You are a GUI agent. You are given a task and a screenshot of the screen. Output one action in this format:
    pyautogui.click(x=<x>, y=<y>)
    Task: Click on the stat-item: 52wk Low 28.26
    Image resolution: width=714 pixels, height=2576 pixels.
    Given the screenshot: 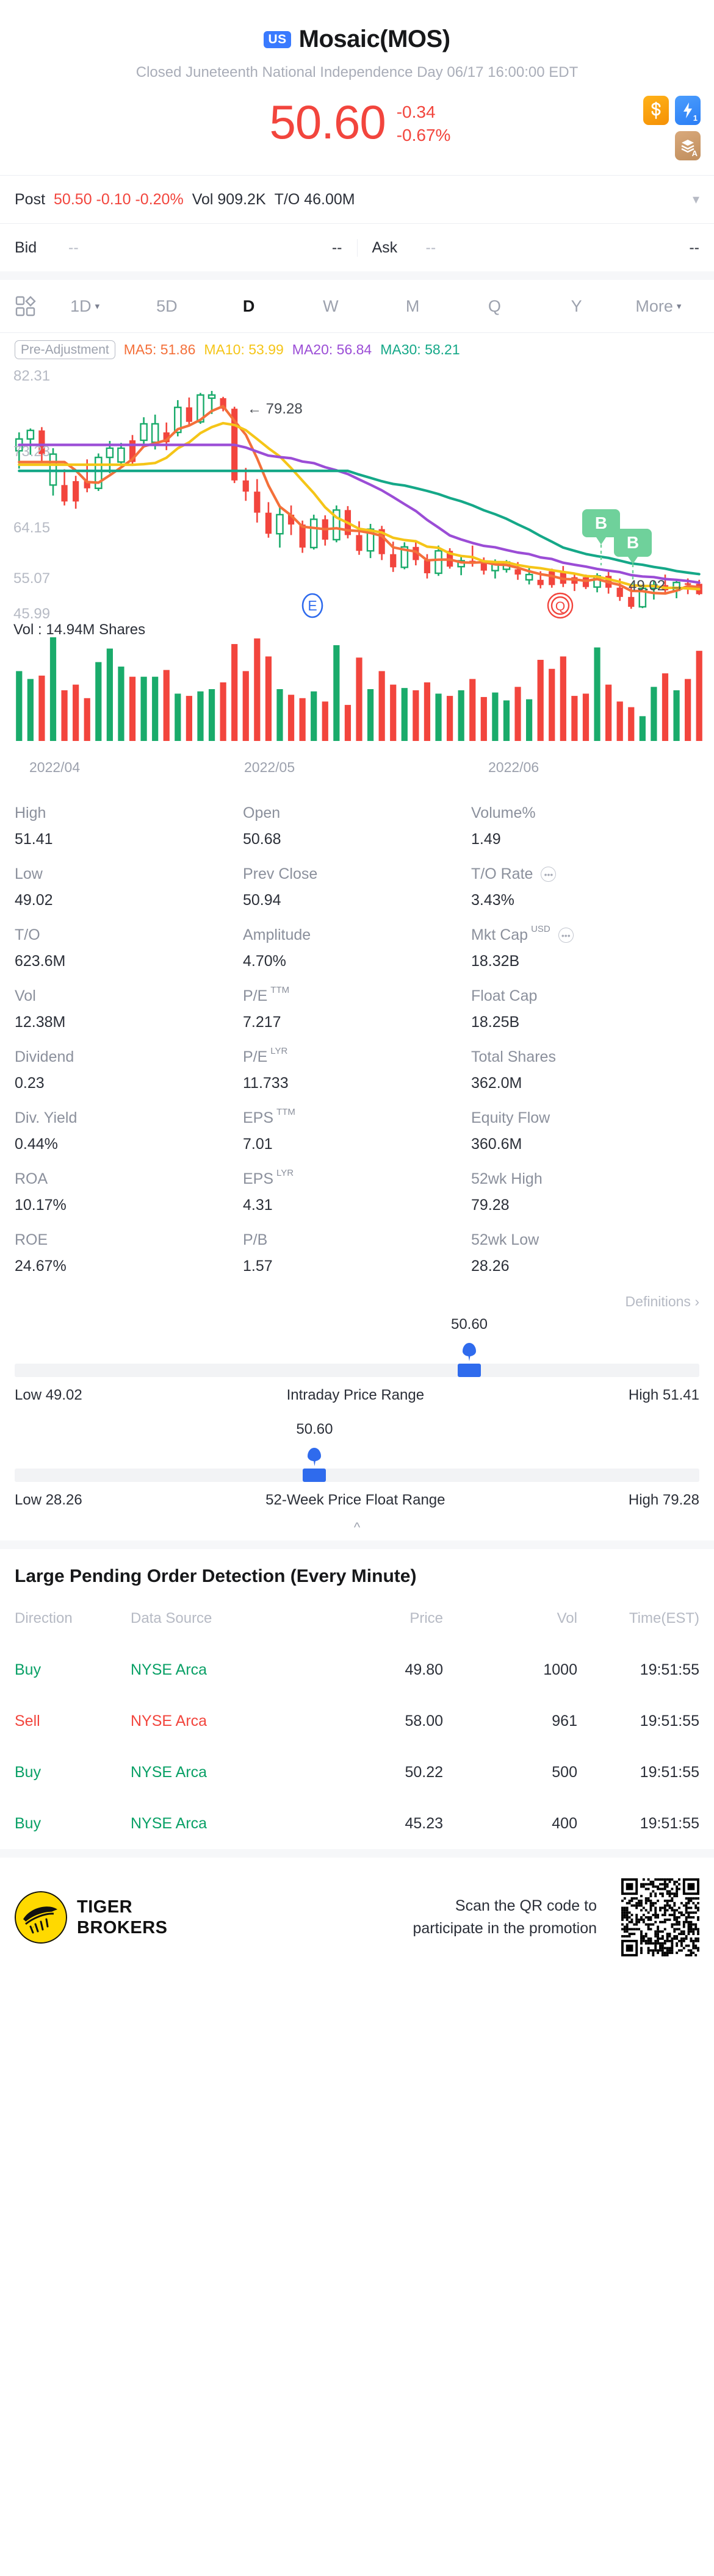 What is the action you would take?
    pyautogui.click(x=585, y=1253)
    